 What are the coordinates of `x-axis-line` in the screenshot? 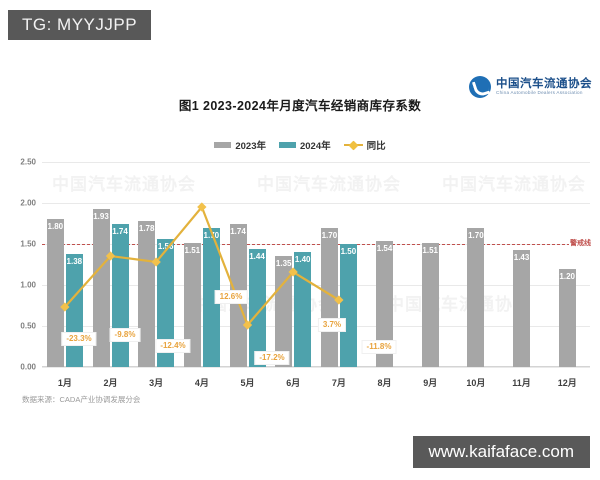 It's located at (316, 366).